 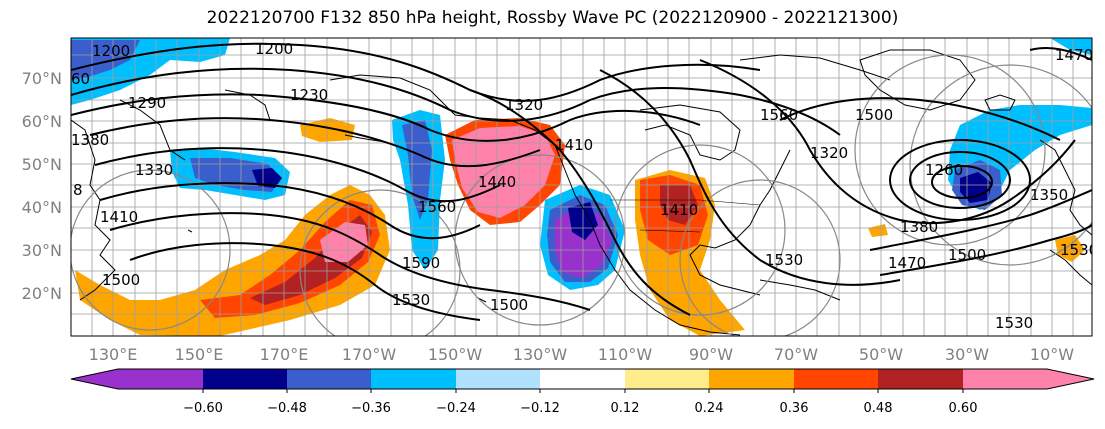 I want to click on lon-label: 150°W, so click(x=455, y=354).